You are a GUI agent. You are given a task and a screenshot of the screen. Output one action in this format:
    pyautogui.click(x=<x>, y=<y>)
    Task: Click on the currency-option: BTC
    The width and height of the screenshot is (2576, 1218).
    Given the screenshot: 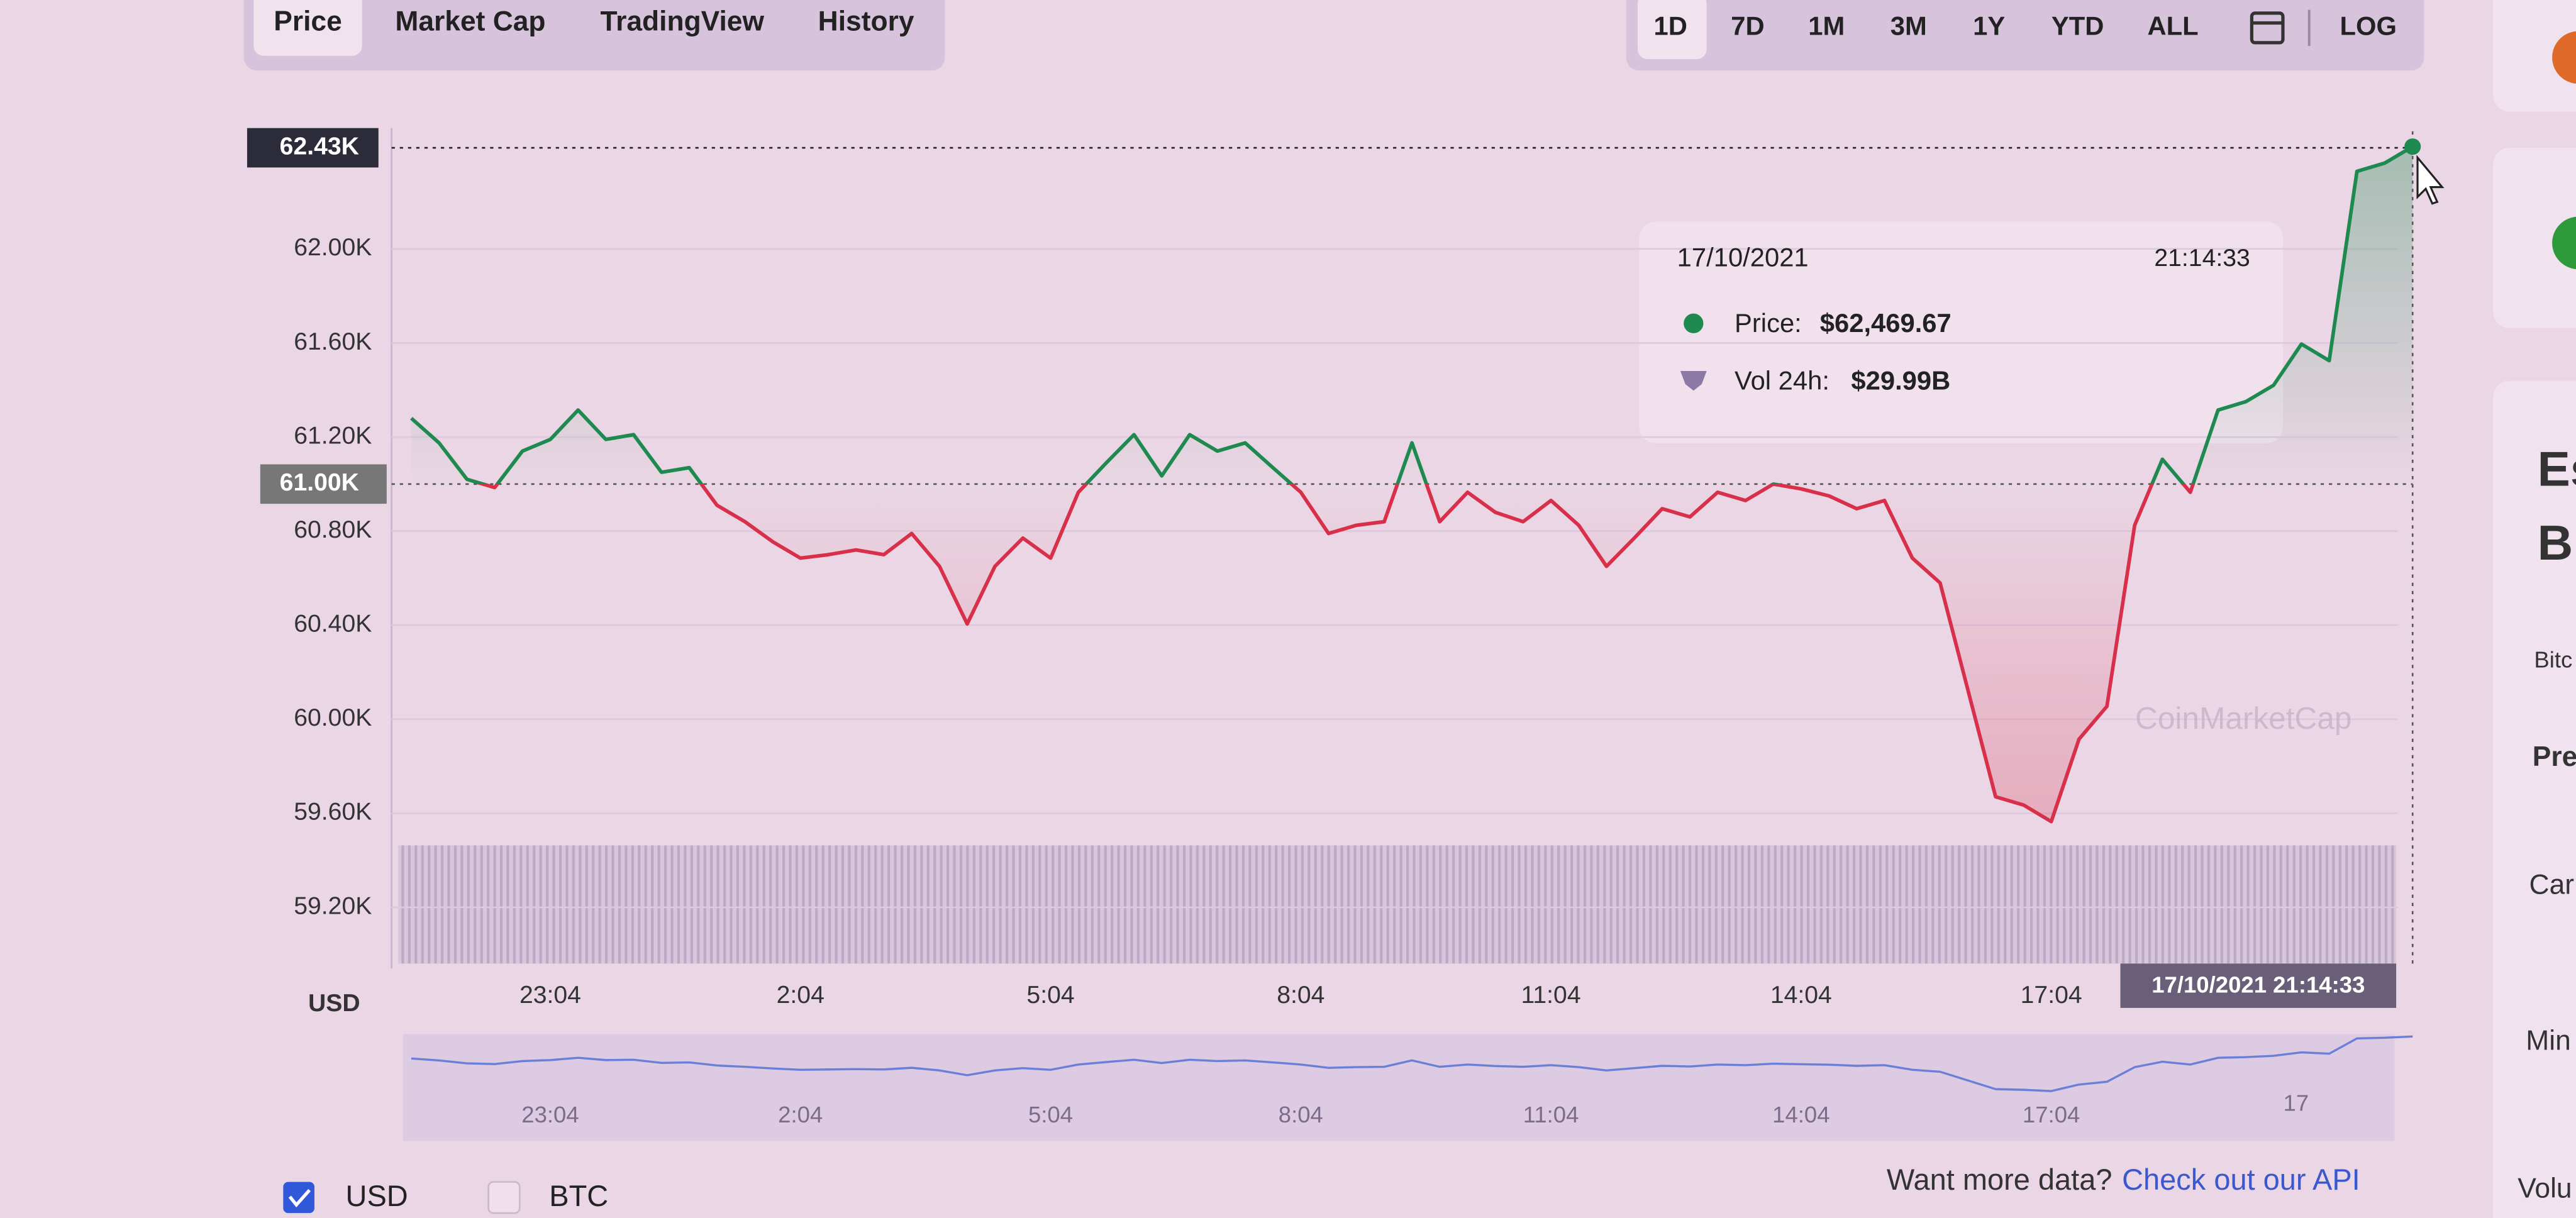 What is the action you would take?
    pyautogui.click(x=578, y=1195)
    